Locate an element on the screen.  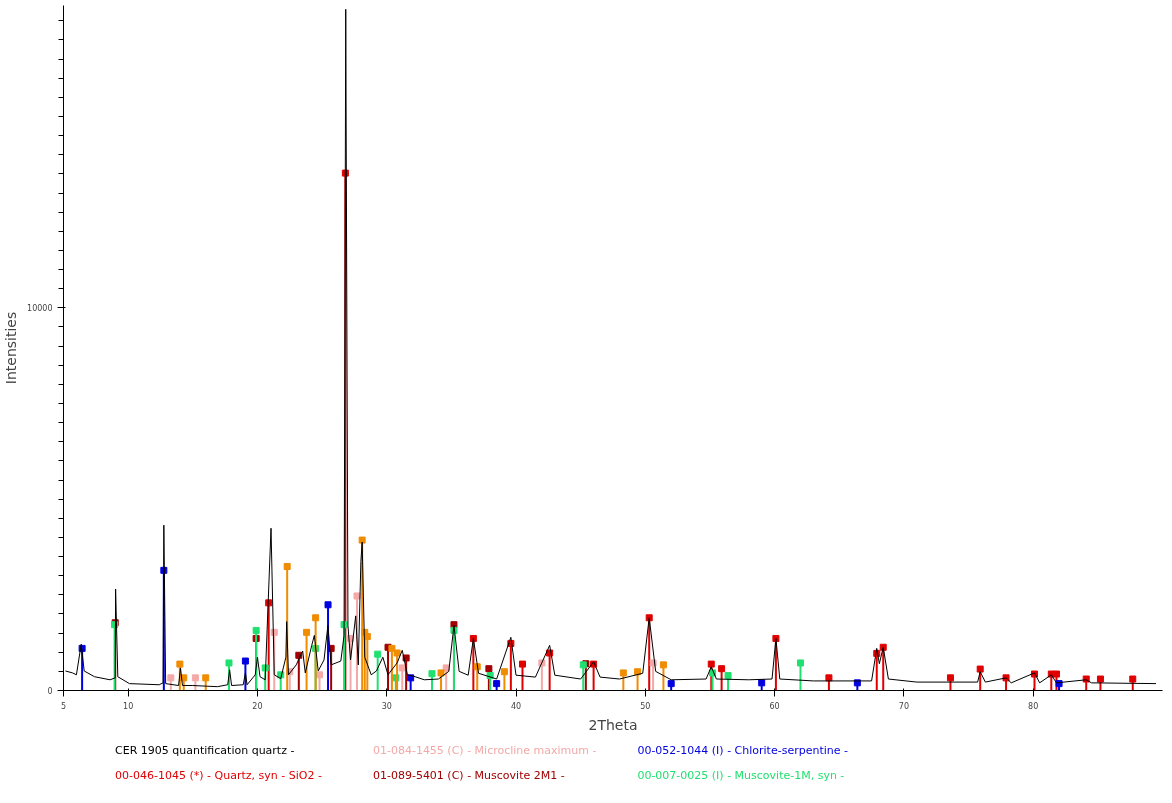
x-tick-label: 80 is located at coordinates (1033, 706).